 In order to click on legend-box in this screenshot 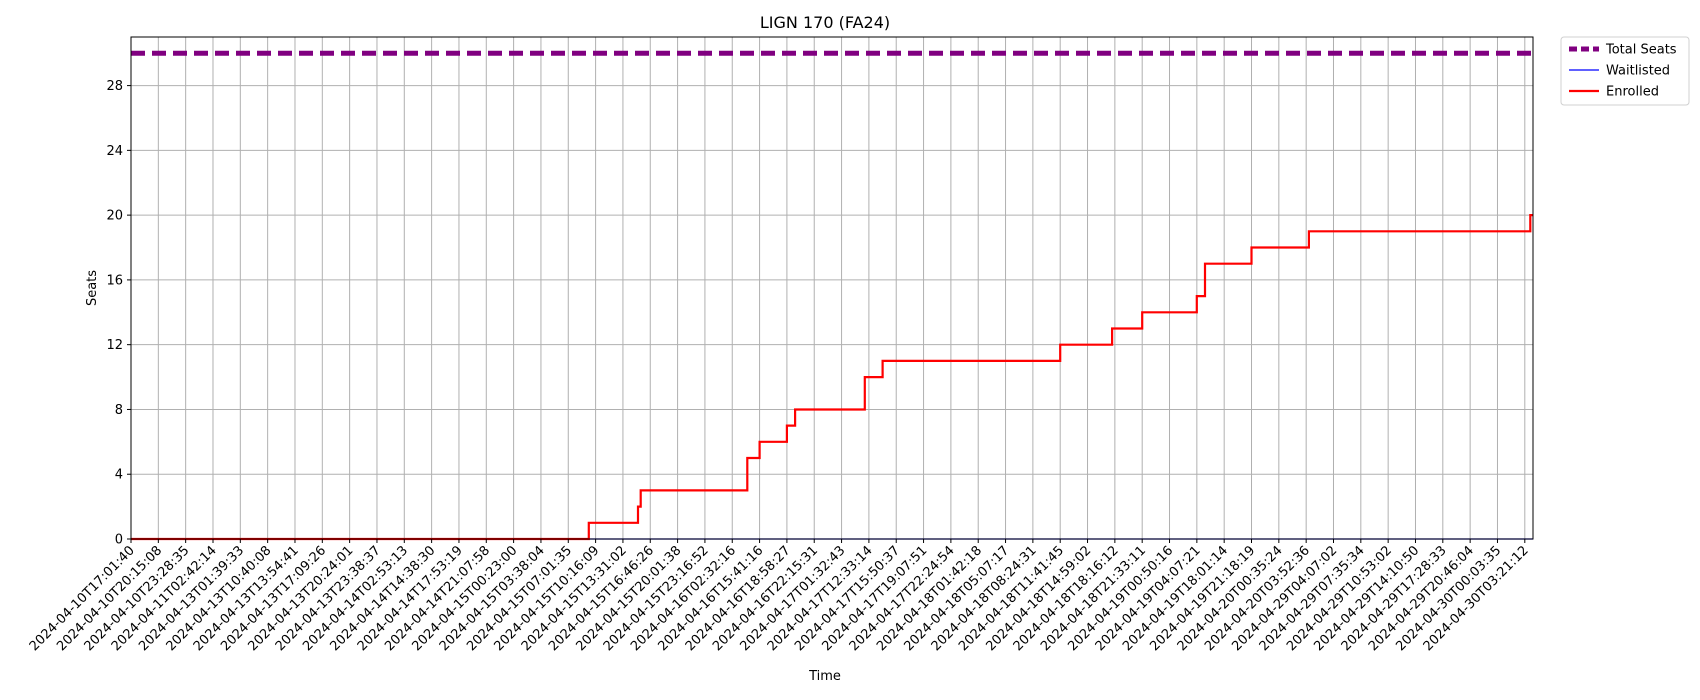, I will do `click(1625, 71)`.